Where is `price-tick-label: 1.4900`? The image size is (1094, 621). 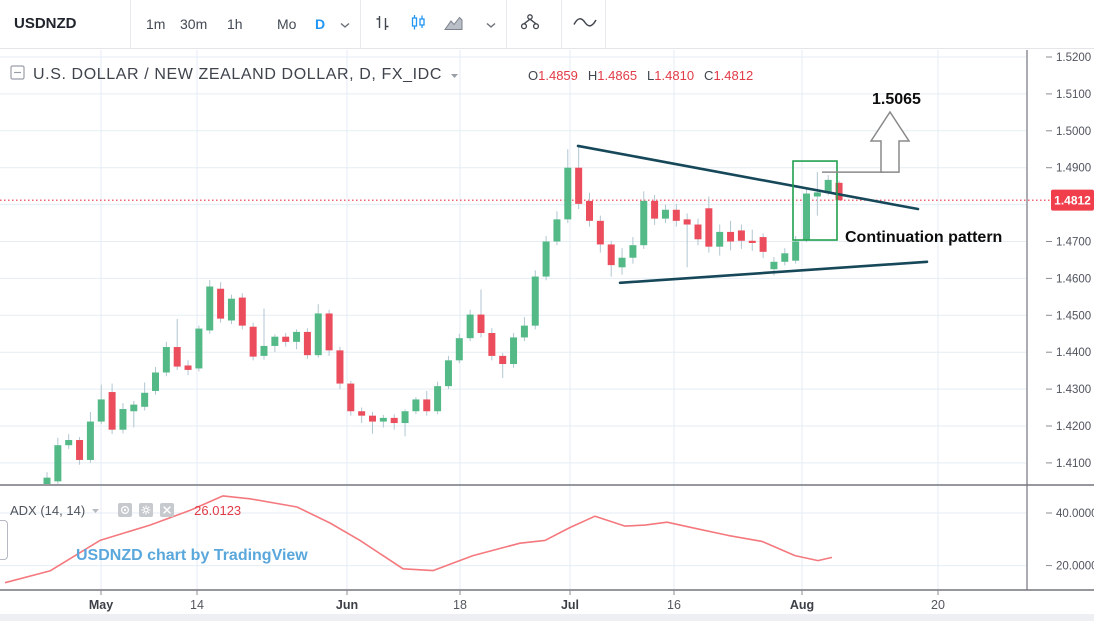
price-tick-label: 1.4900 is located at coordinates (1073, 169).